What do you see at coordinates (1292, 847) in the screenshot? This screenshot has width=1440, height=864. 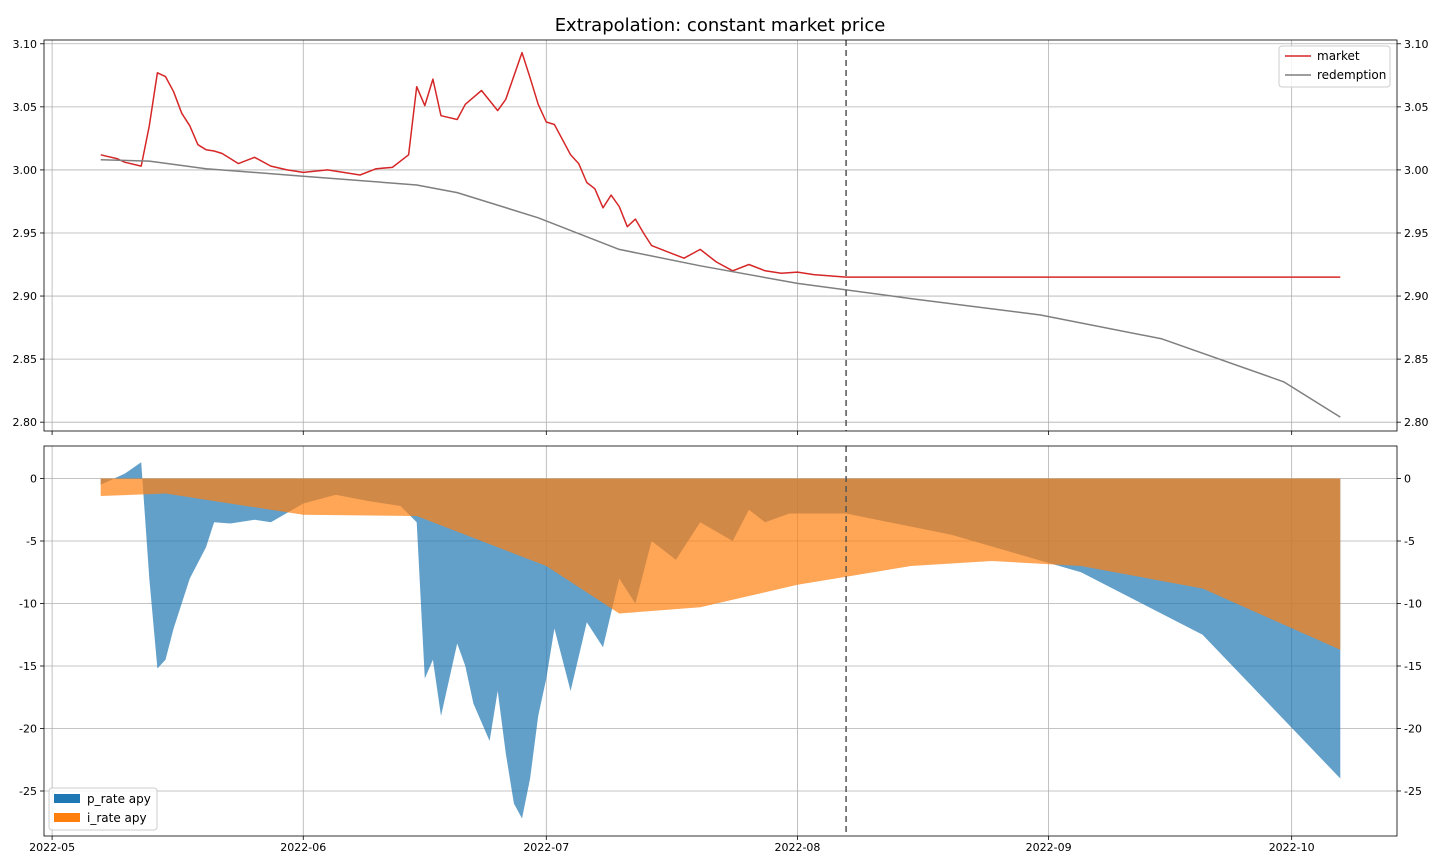 I see `x-tick-label: 2022-10` at bounding box center [1292, 847].